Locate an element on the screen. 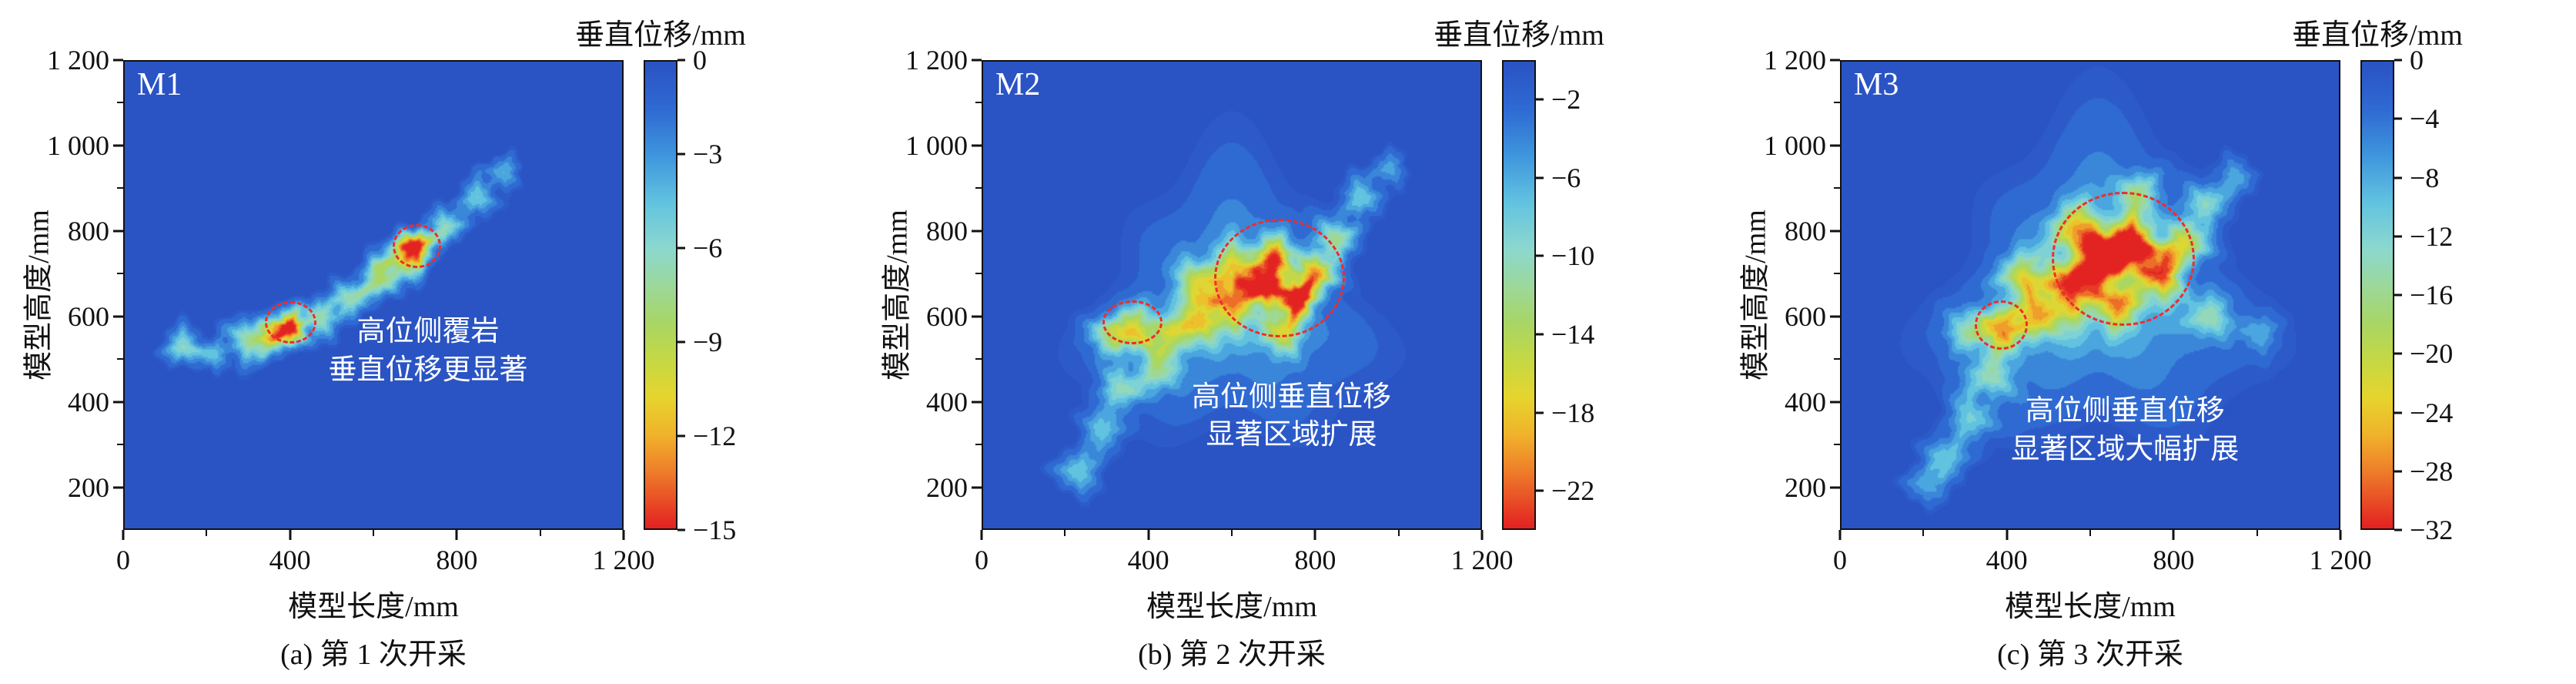  heatmap-plot: M3 高位侧垂直位移 显著区域大幅扩展 is located at coordinates (2090, 295).